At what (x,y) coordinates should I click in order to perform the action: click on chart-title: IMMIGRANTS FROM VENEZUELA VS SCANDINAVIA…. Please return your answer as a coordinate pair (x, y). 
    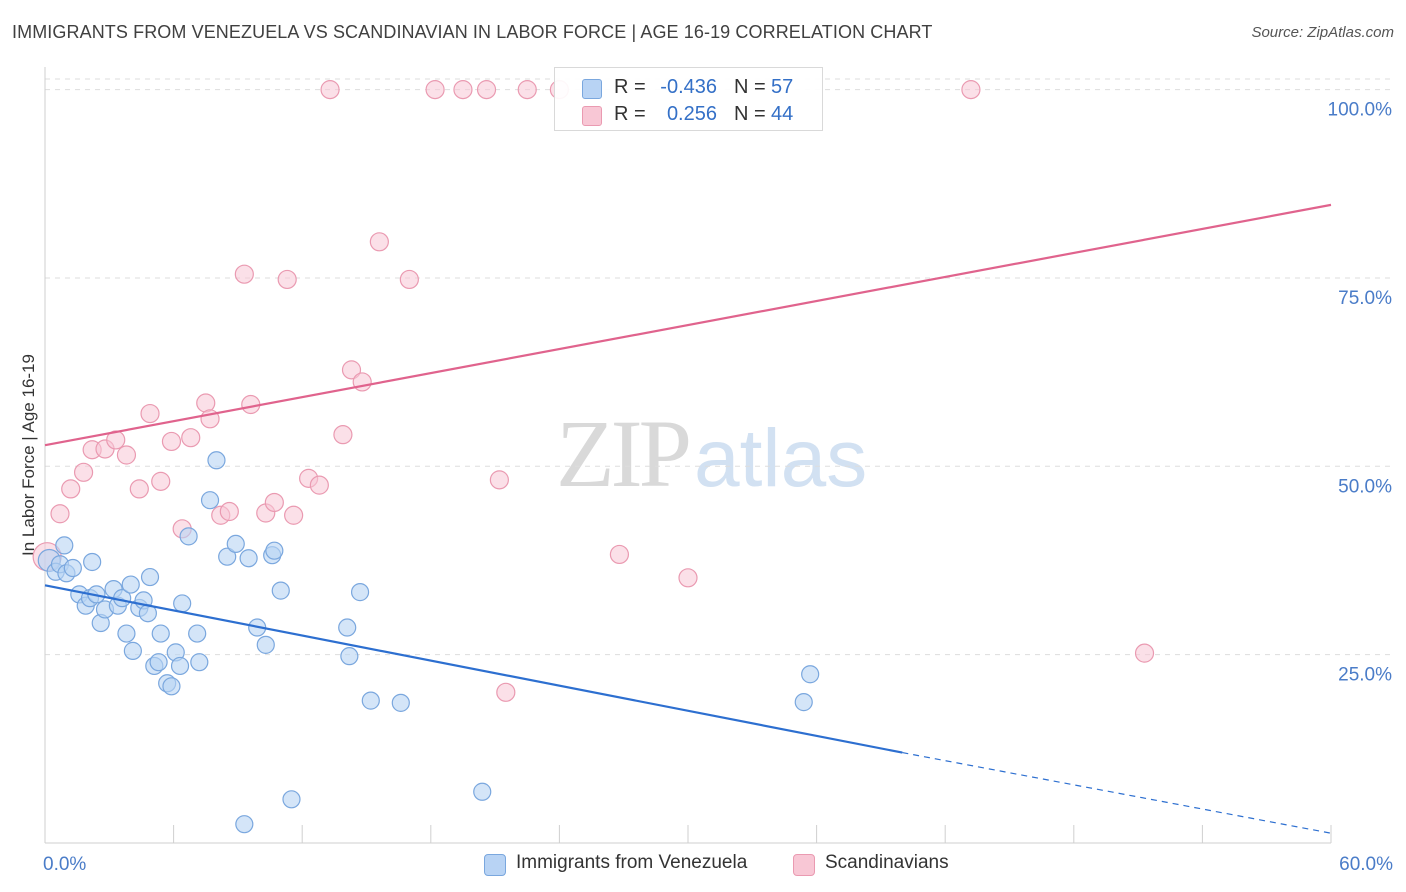
    Looking at the image, I should click on (472, 32).